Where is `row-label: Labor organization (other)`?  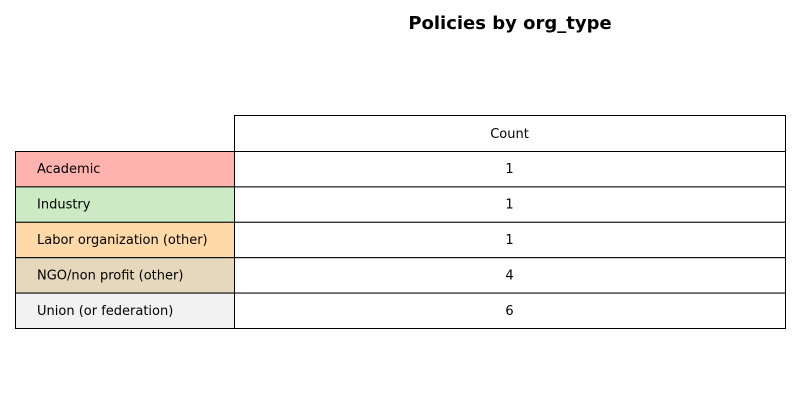
row-label: Labor organization (other) is located at coordinates (122, 240).